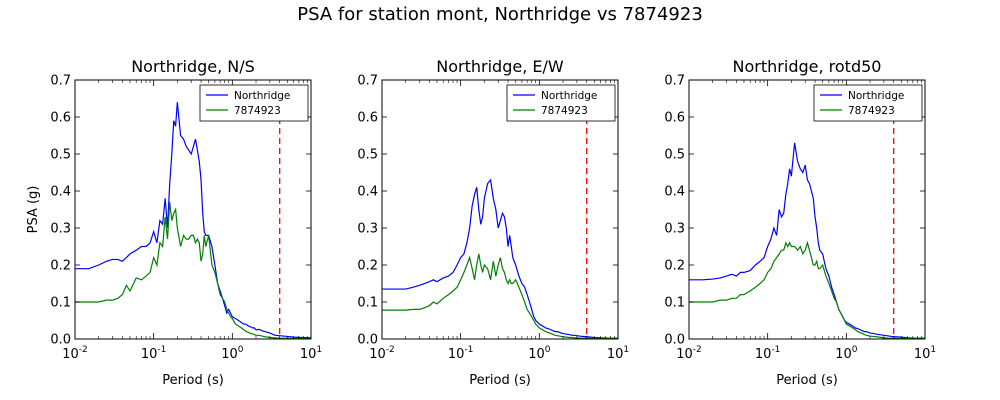  I want to click on x-tick-label: 10⁻², so click(689, 353).